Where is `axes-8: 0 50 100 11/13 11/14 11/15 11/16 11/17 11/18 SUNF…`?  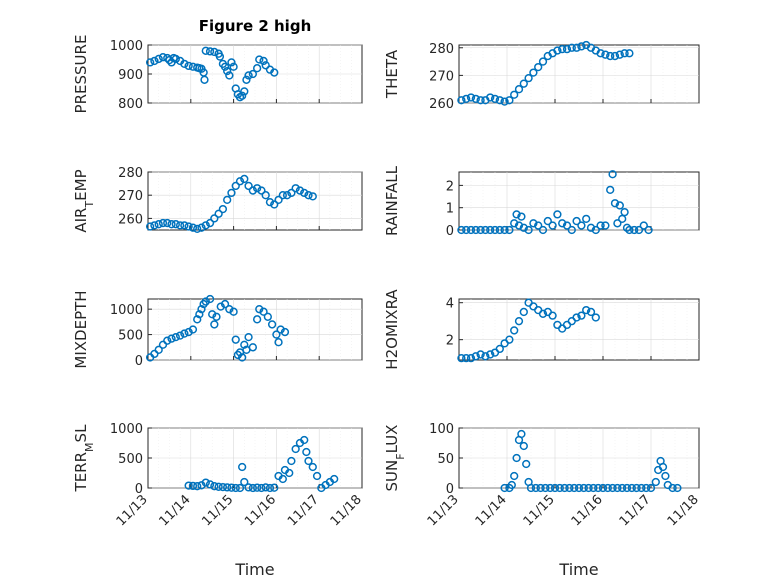 axes-8: 0 50 100 11/13 11/14 11/15 11/16 11/17 11/18 SUNF… is located at coordinates (542, 500).